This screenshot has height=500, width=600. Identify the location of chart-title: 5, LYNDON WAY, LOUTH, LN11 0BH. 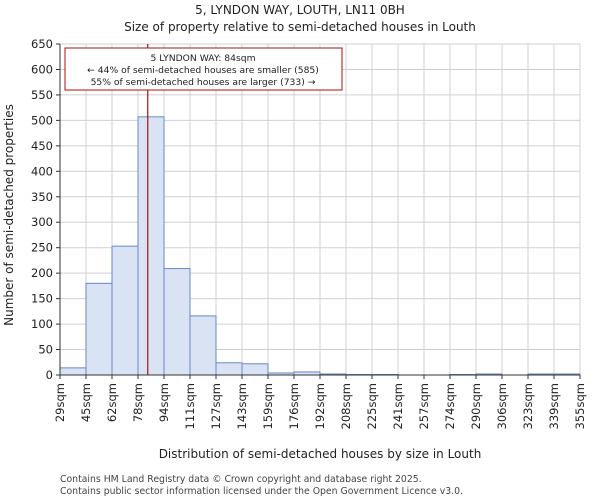
(300, 10).